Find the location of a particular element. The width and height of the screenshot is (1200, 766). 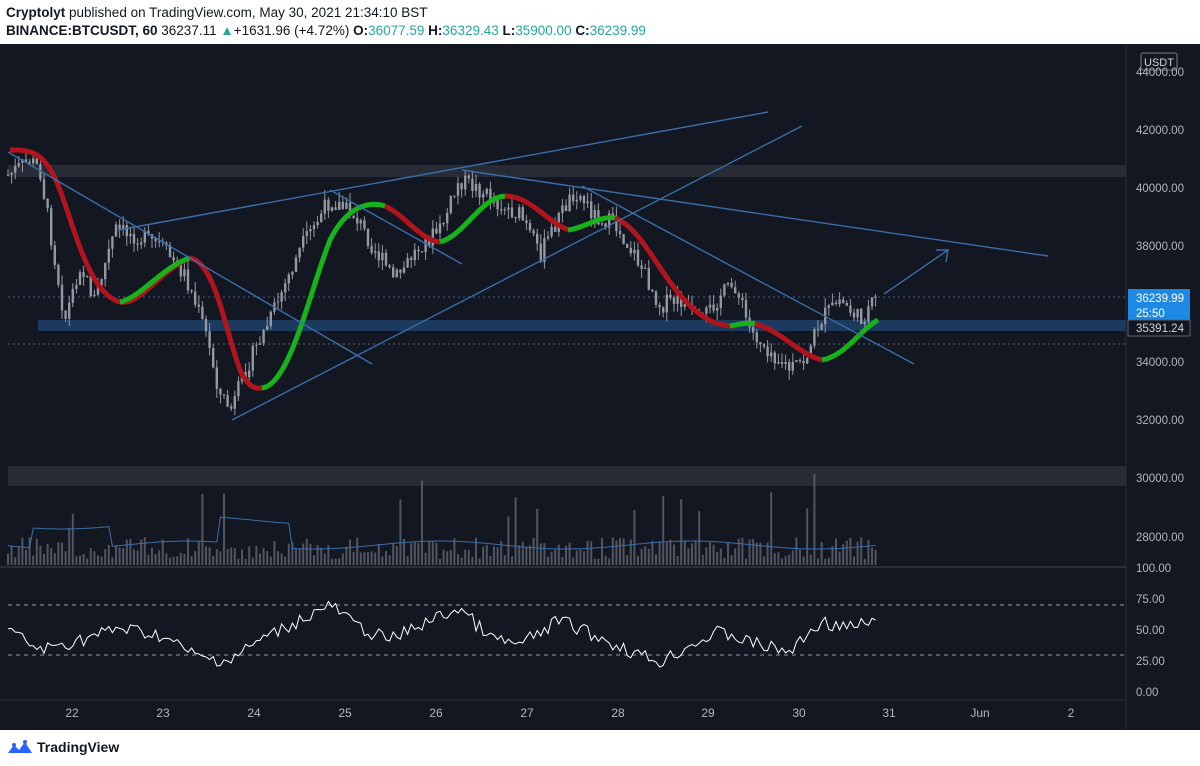

time-label: 22 is located at coordinates (72, 713).